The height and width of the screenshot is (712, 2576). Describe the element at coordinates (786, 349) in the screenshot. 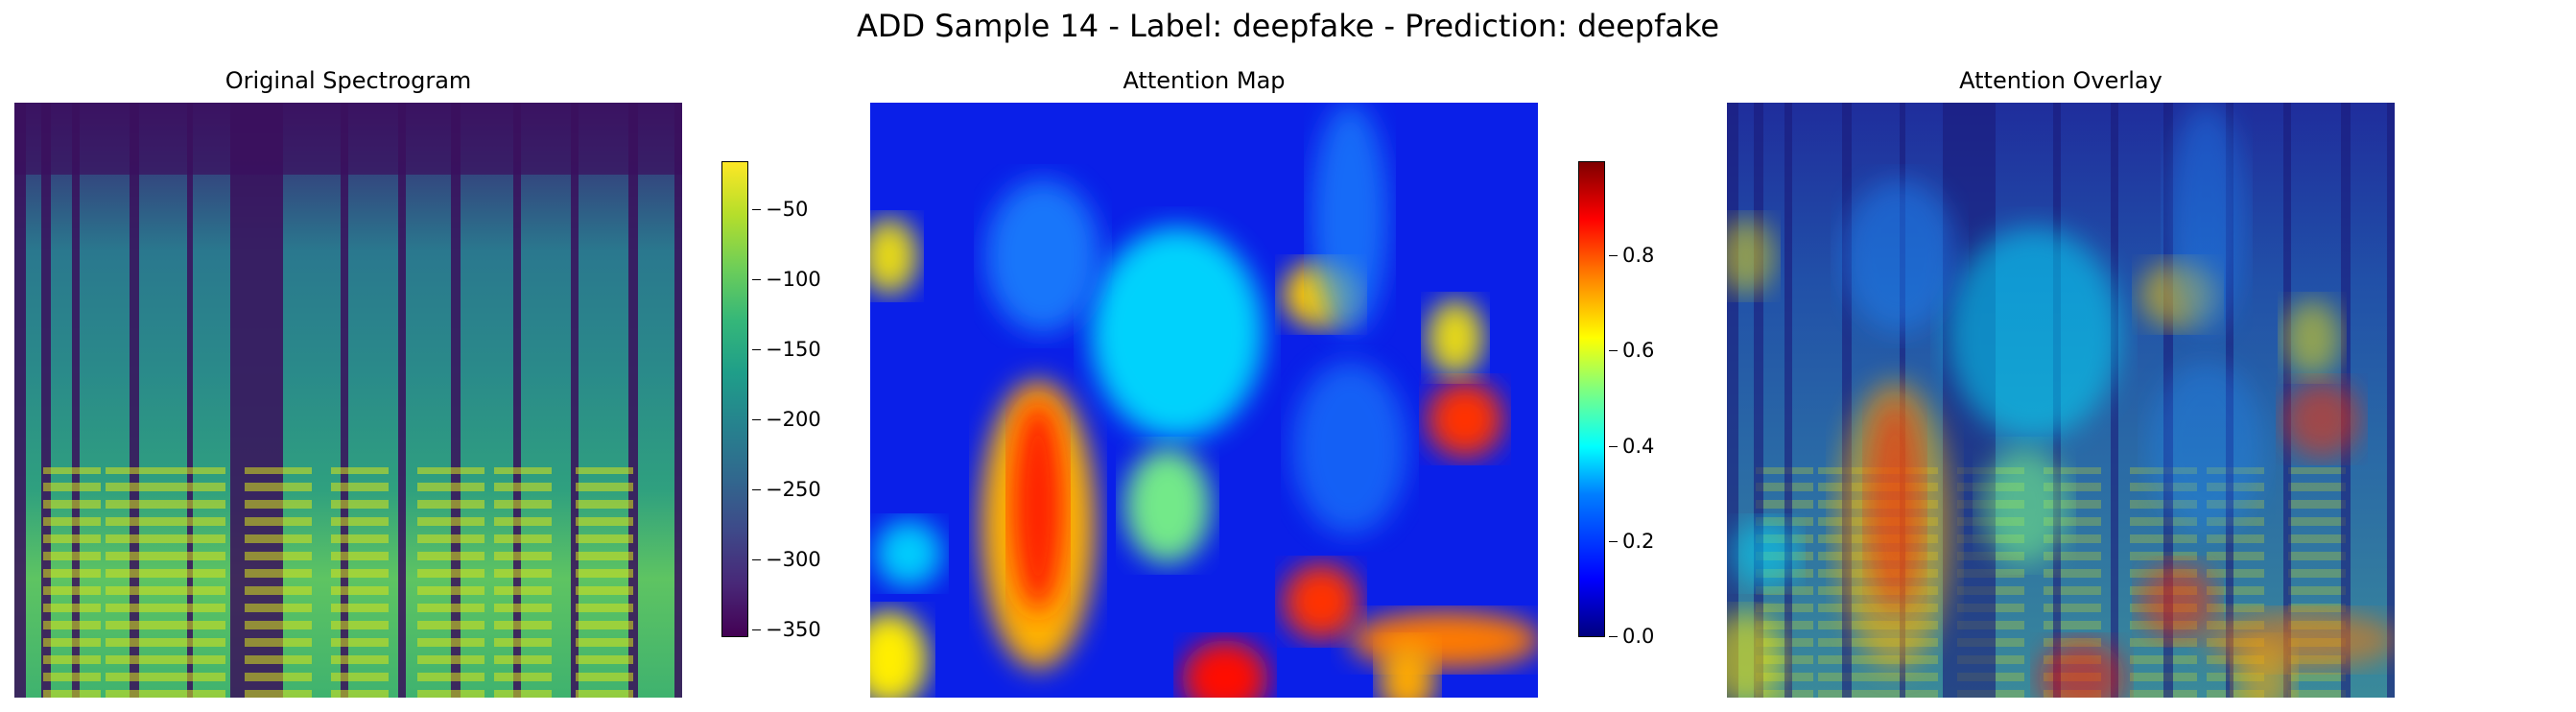

I see `colorbar-tick-label: −150` at that location.